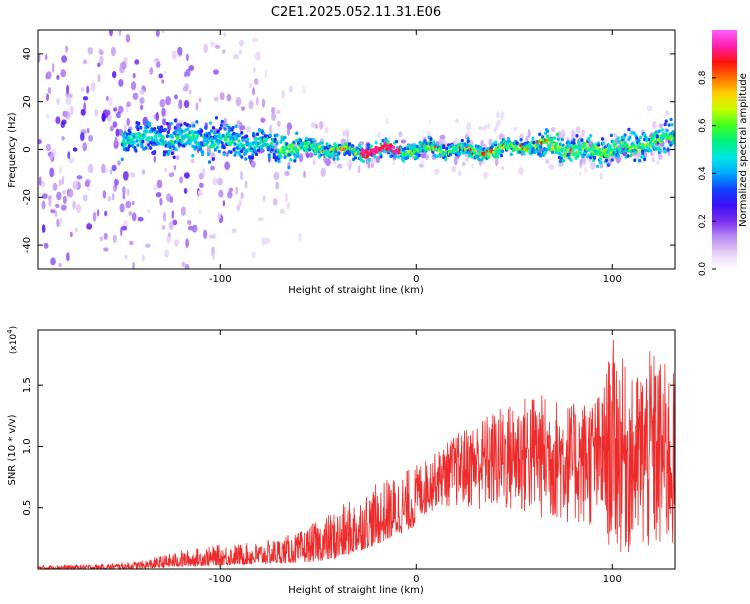 The image size is (750, 604). What do you see at coordinates (12, 150) in the screenshot?
I see `spectrogram-y-axis-label: Frequency (Hz)` at bounding box center [12, 150].